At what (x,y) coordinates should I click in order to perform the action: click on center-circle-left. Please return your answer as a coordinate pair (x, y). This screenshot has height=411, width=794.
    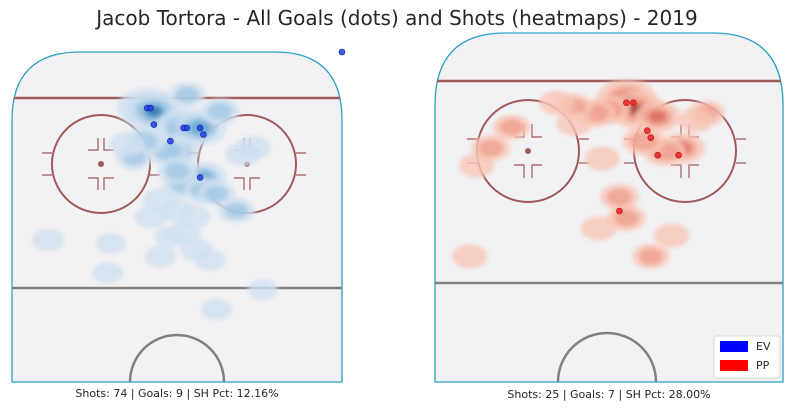
    Looking at the image, I should click on (177, 358).